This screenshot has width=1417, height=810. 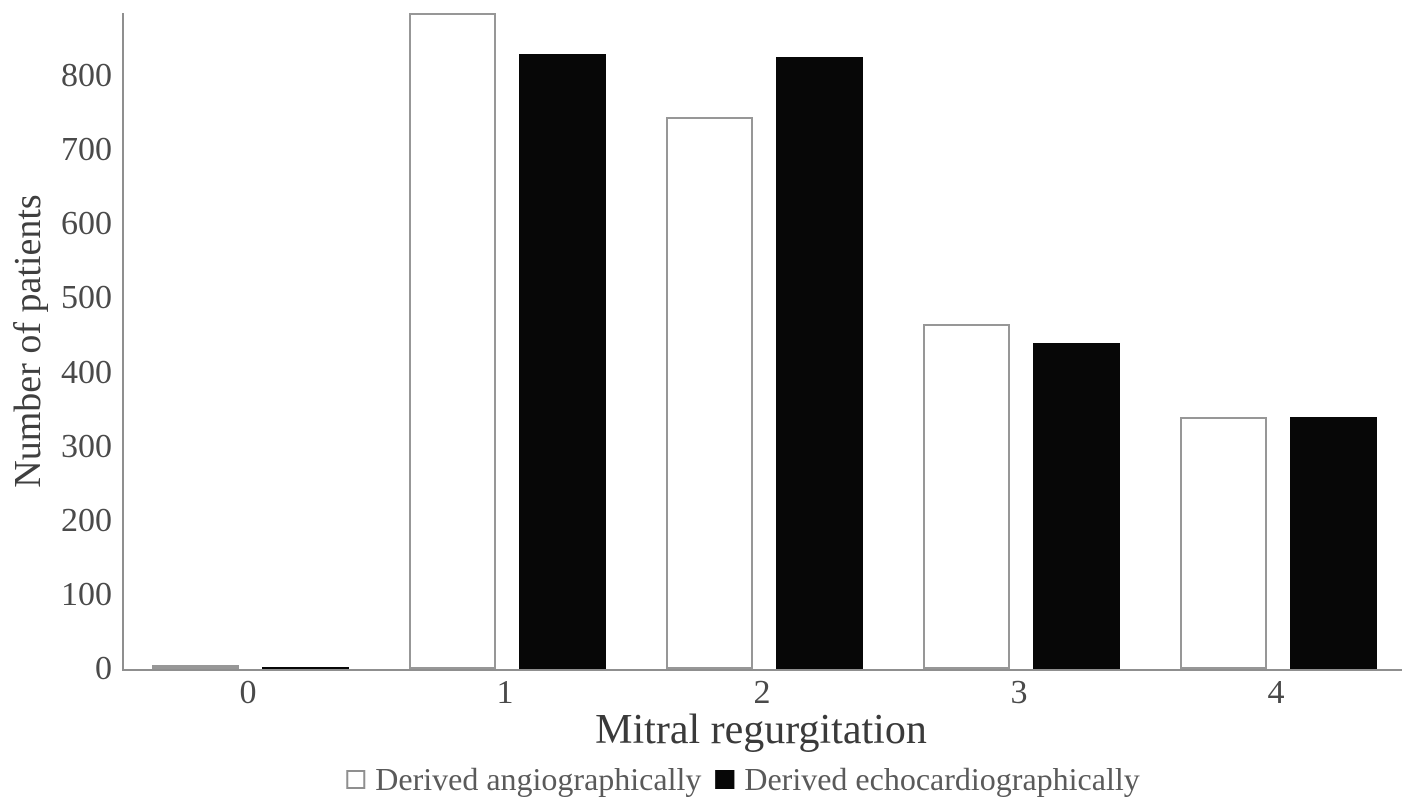 I want to click on legend-item-angiographic: Derived angiographically, so click(x=523, y=779).